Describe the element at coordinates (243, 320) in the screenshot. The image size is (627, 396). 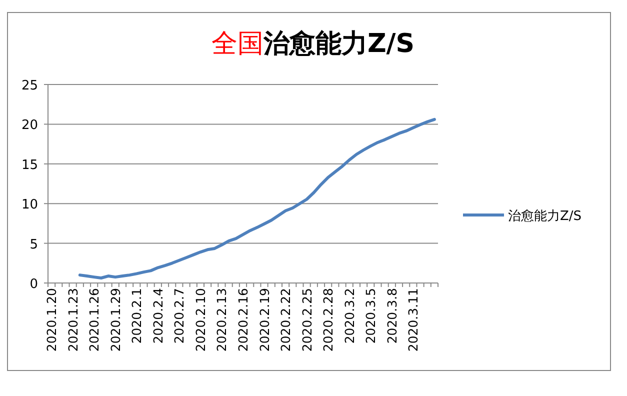
I see `x-tick-label: 2020.2.16` at that location.